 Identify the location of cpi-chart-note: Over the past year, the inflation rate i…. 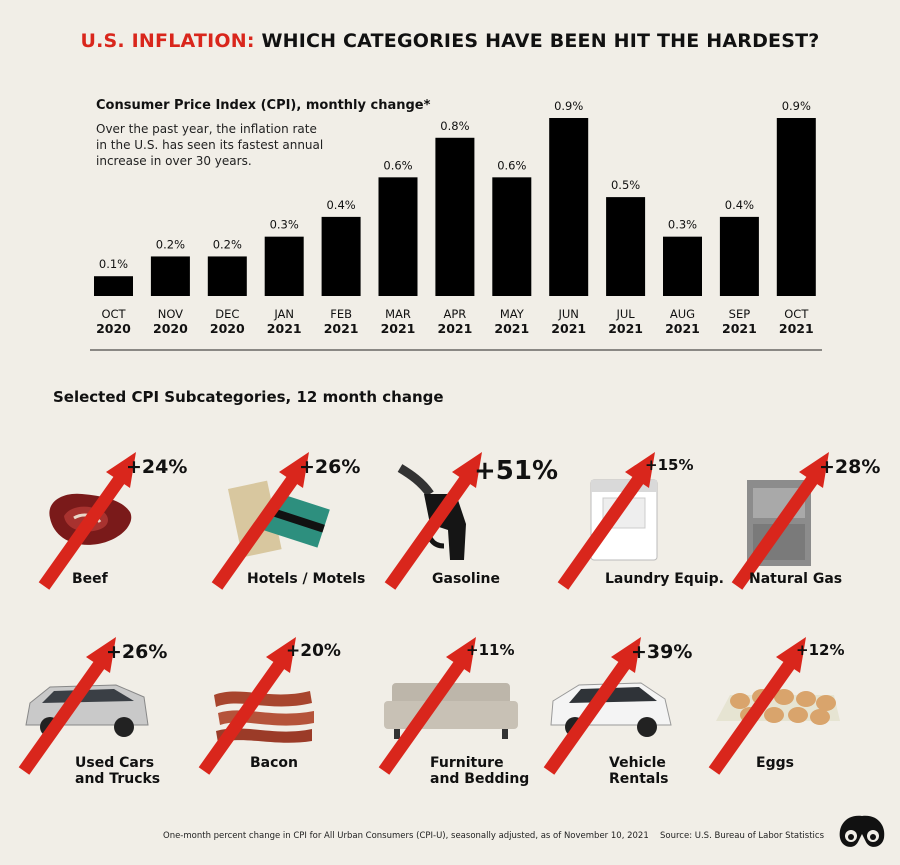
(210, 145).